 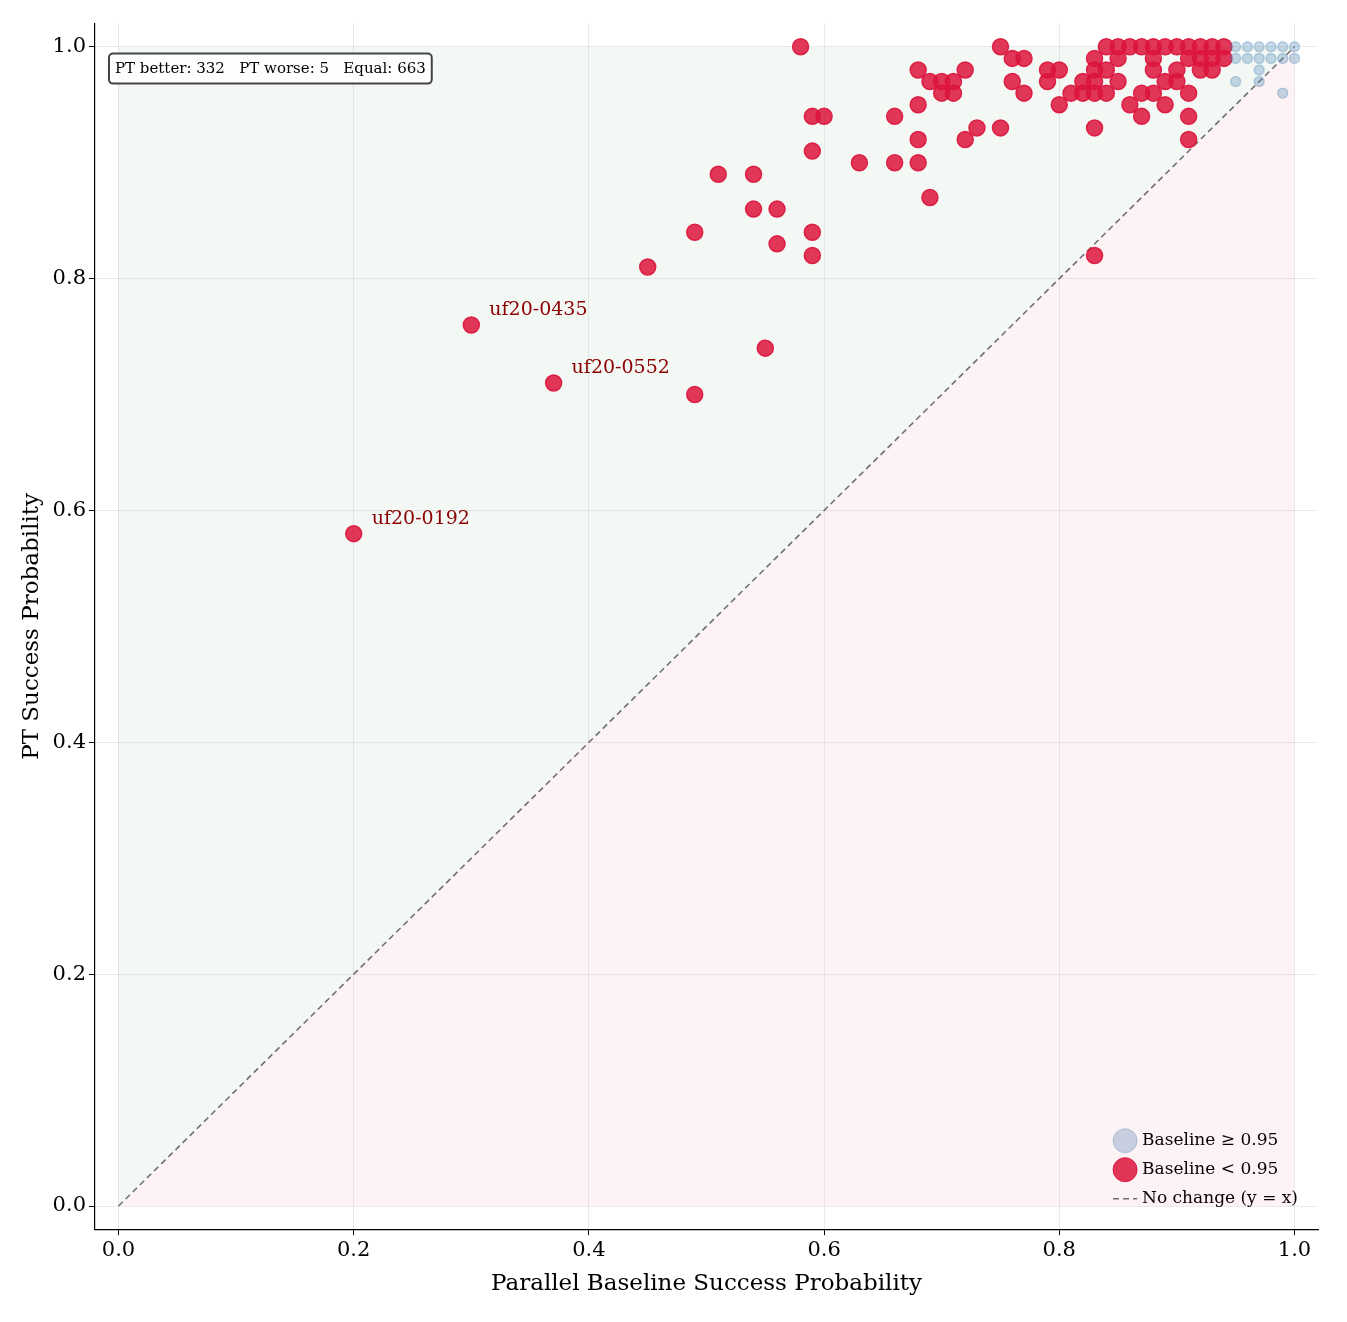 What do you see at coordinates (69, 45) in the screenshot?
I see `y-tick-label: 1.0` at bounding box center [69, 45].